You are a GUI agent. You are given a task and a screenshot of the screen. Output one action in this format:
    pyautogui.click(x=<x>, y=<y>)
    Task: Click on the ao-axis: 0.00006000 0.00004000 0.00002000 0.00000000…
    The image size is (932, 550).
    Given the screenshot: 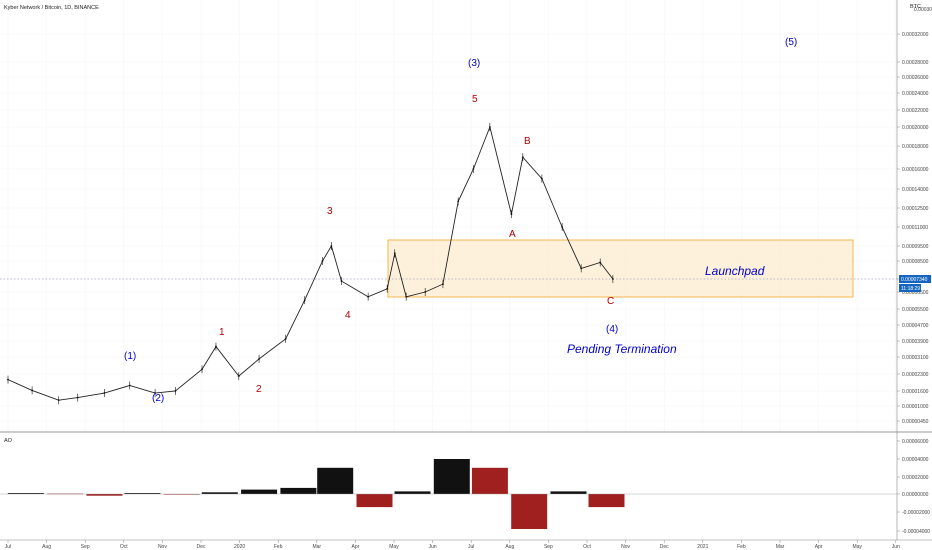 What is the action you would take?
    pyautogui.click(x=913, y=487)
    